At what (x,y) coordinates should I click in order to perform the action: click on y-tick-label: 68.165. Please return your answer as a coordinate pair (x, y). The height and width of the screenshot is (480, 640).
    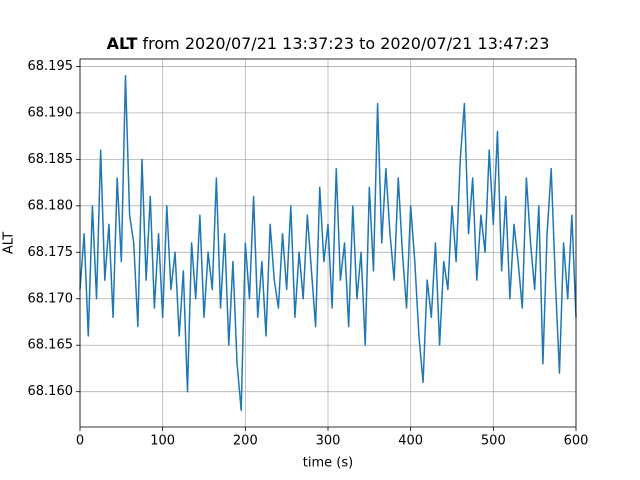
    Looking at the image, I should click on (51, 345).